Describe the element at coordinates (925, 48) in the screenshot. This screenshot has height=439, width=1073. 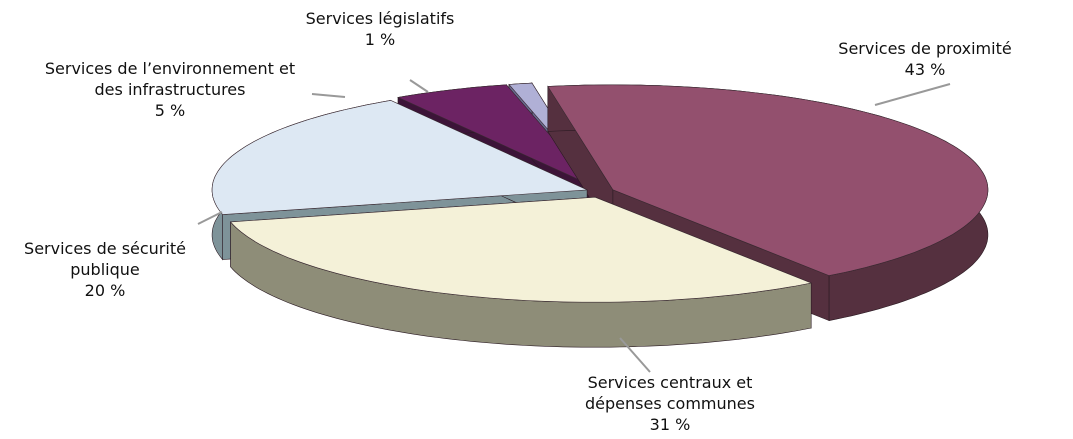
I see `category-label: Services de proximité` at that location.